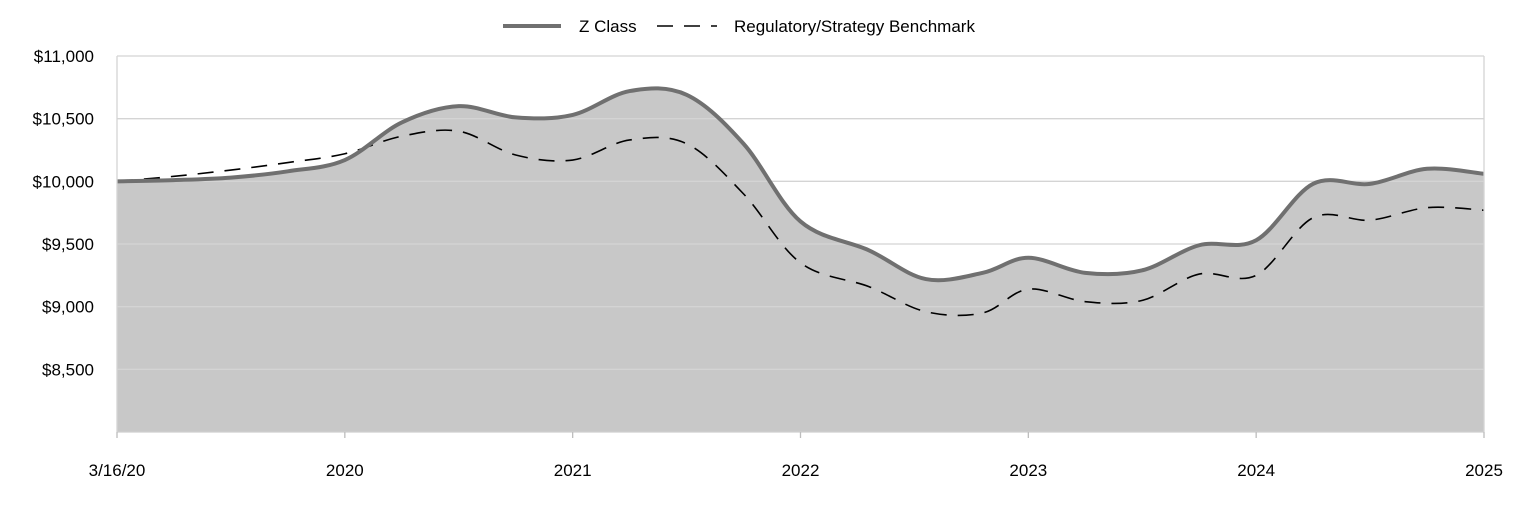 The height and width of the screenshot is (521, 1524). Describe the element at coordinates (68, 244) in the screenshot. I see `y-tick-label: $9,500` at that location.